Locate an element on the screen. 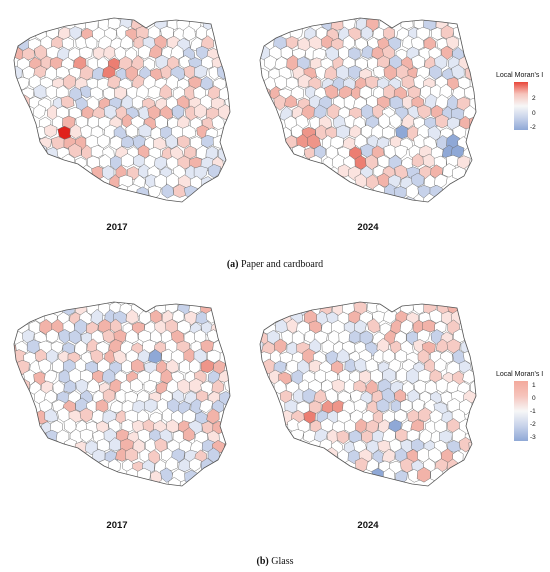 The image size is (550, 572). map-glass-2024 is located at coordinates (367, 398).